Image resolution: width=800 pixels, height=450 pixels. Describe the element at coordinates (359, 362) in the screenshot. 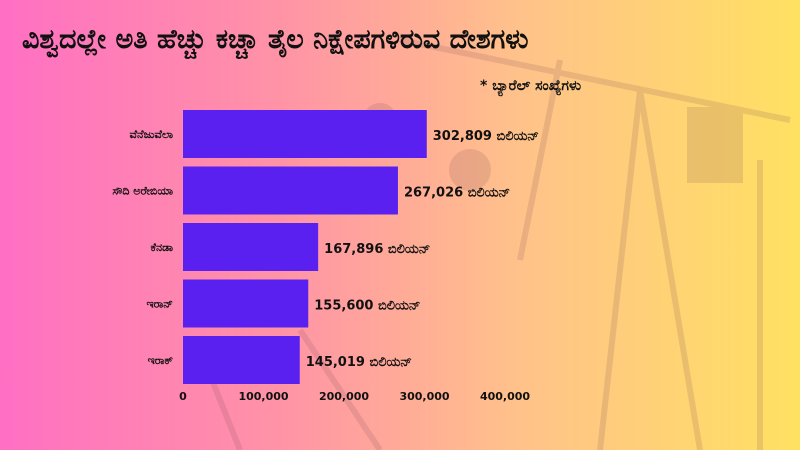

I see `data-label-4: 145,019 ಬಿಲಿಯನ್` at that location.